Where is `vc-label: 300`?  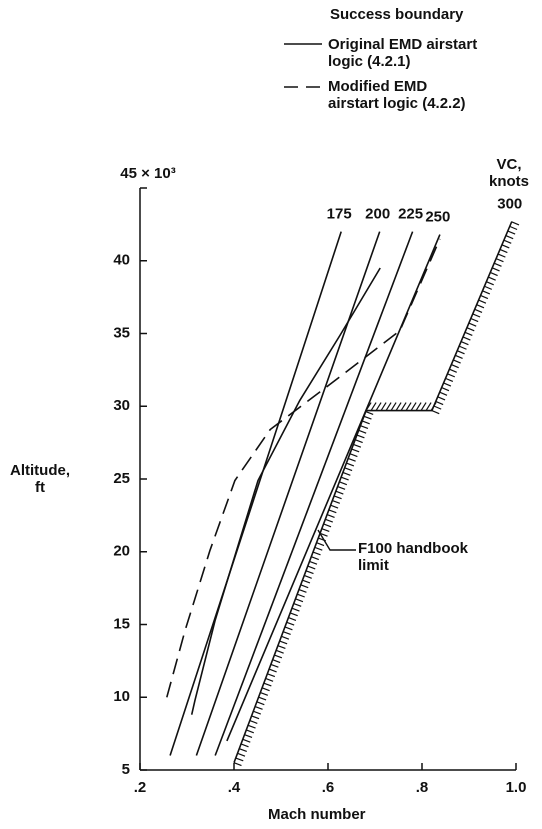
vc-label: 300 is located at coordinates (509, 203).